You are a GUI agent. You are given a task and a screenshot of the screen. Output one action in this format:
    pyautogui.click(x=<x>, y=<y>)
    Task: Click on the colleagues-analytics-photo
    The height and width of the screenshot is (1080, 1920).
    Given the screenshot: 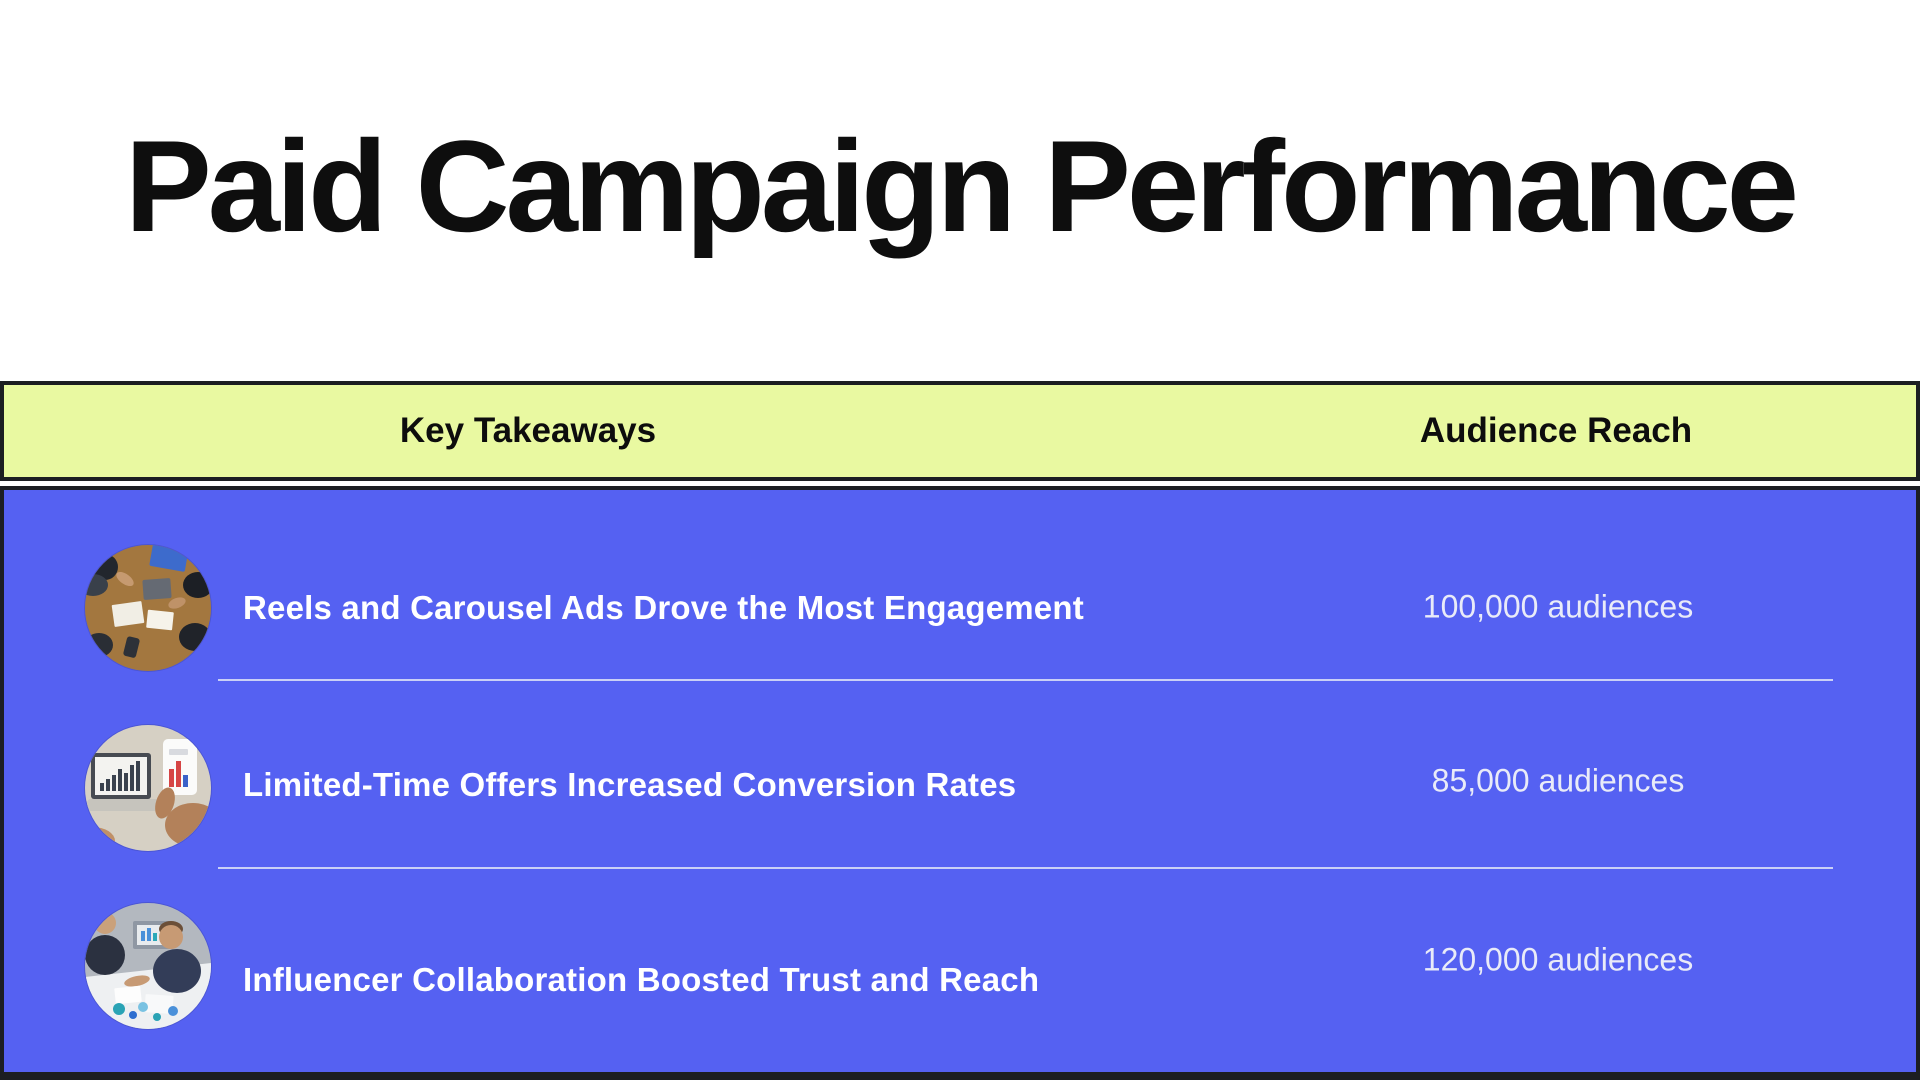 What is the action you would take?
    pyautogui.click(x=148, y=966)
    